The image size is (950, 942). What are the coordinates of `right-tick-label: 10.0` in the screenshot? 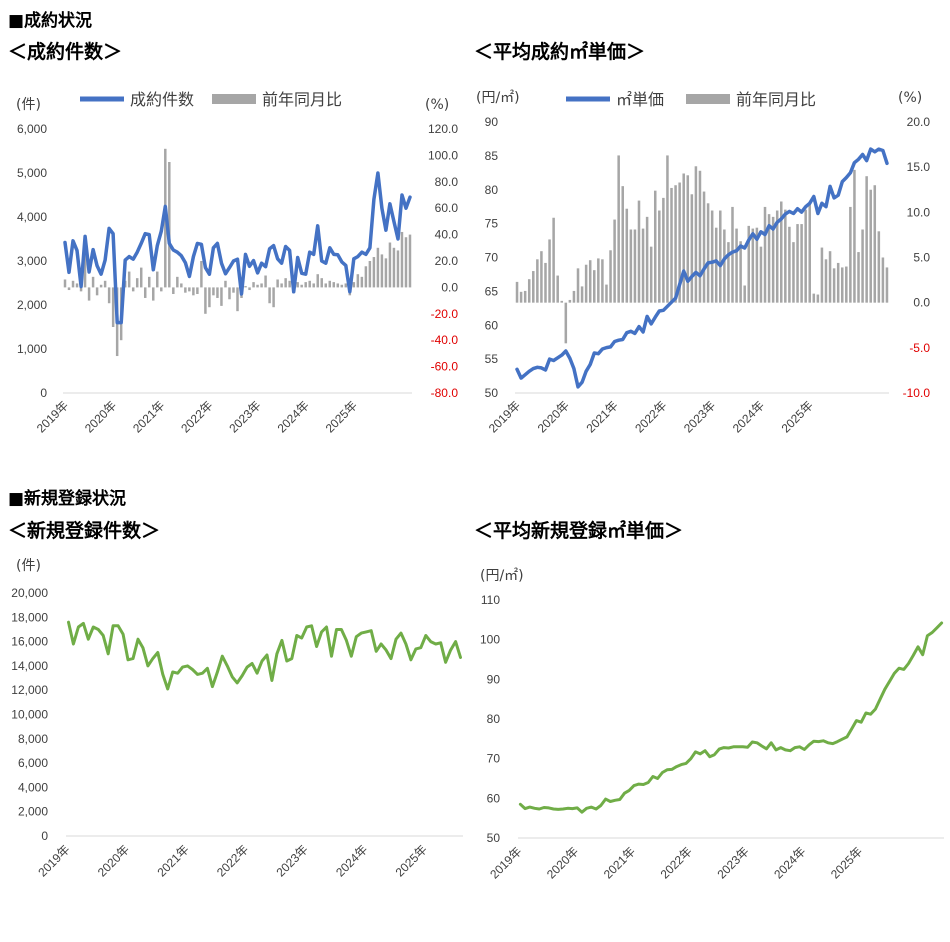 It's located at (919, 212).